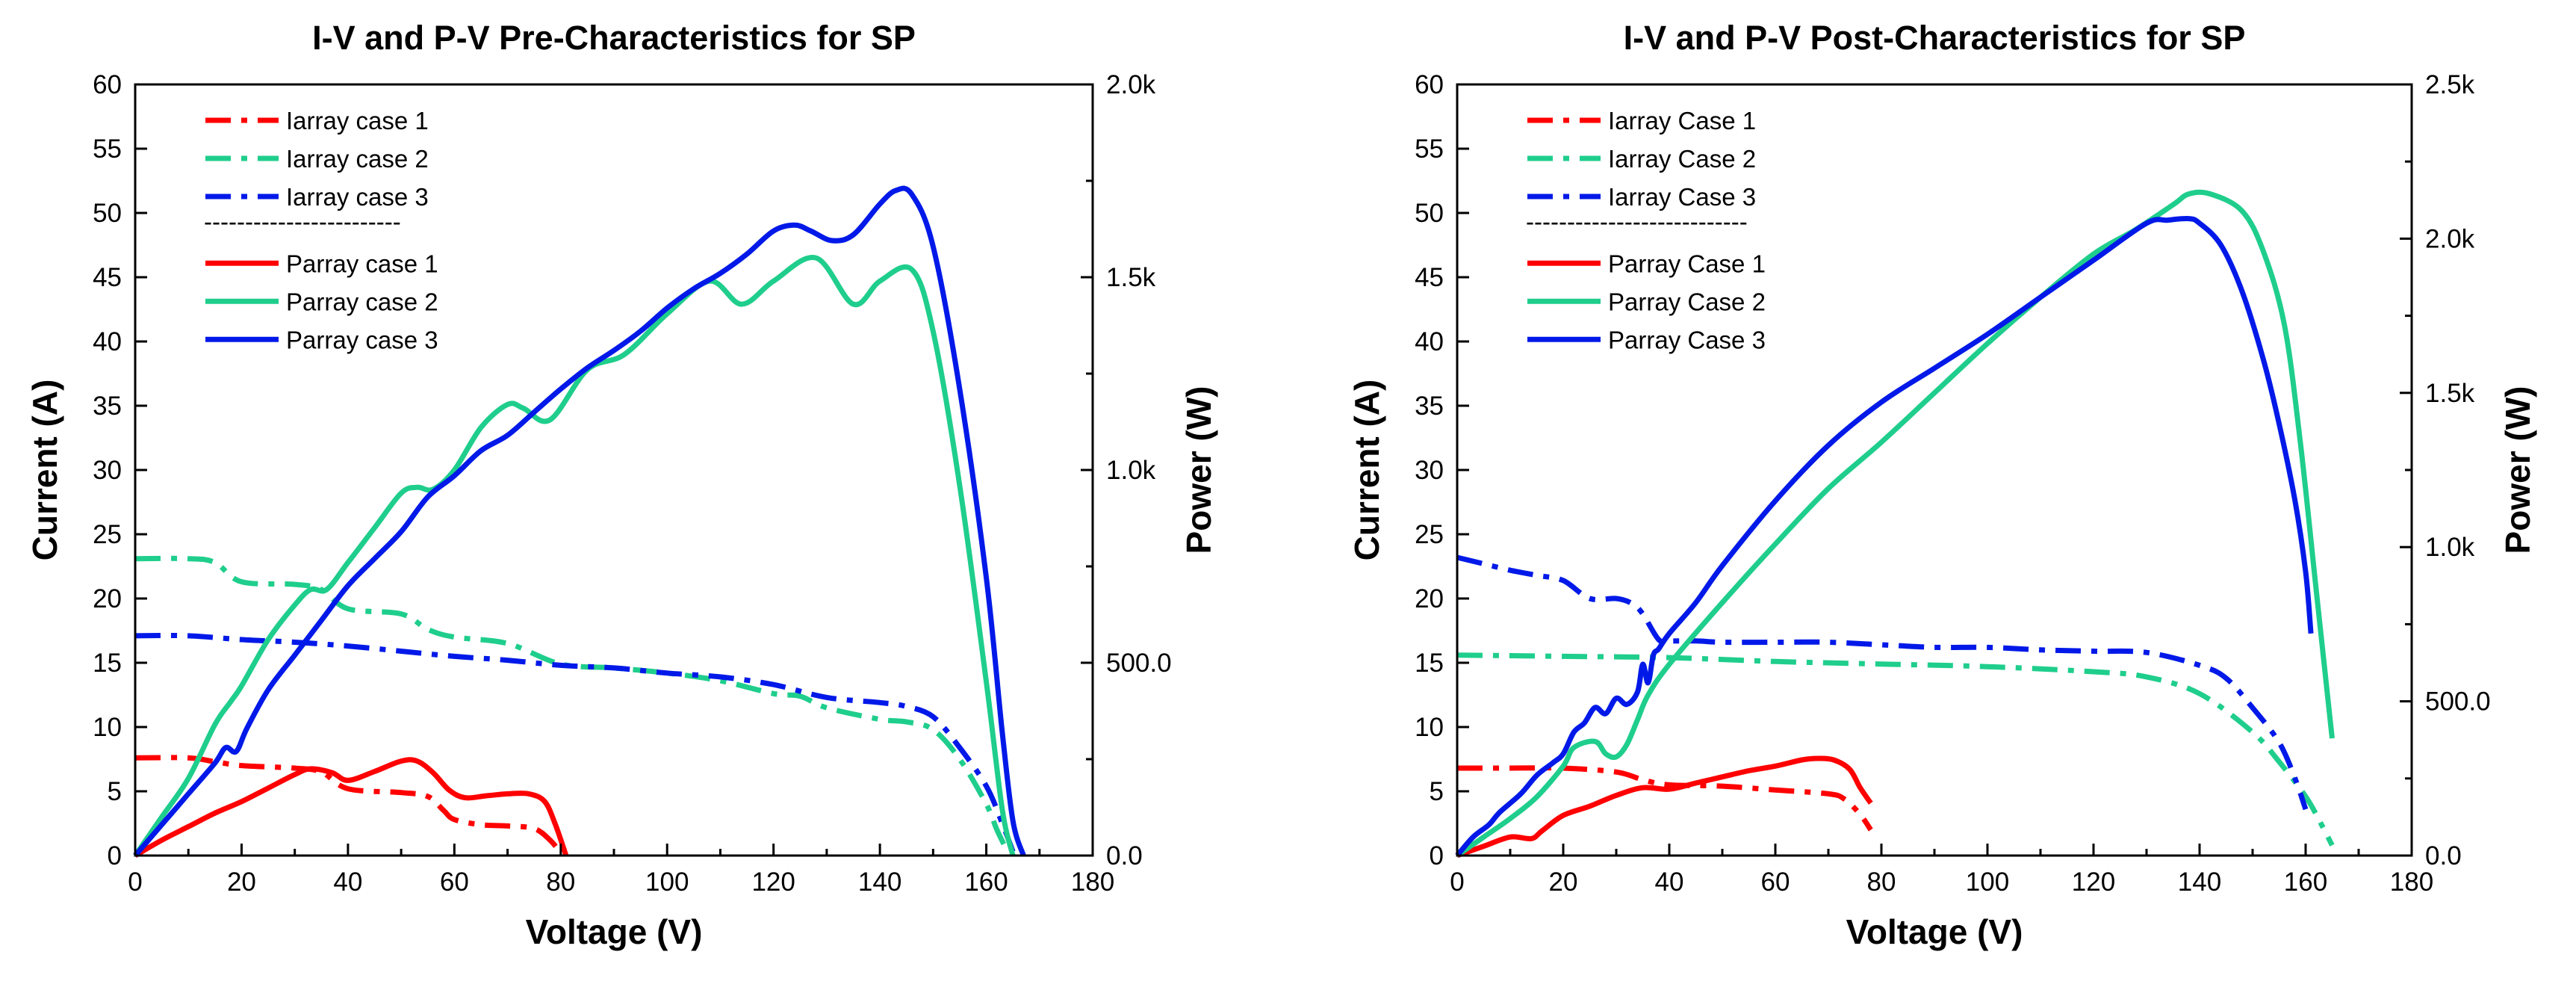 The height and width of the screenshot is (1002, 2576). What do you see at coordinates (1687, 301) in the screenshot?
I see `legend-label: Parray Case 2` at bounding box center [1687, 301].